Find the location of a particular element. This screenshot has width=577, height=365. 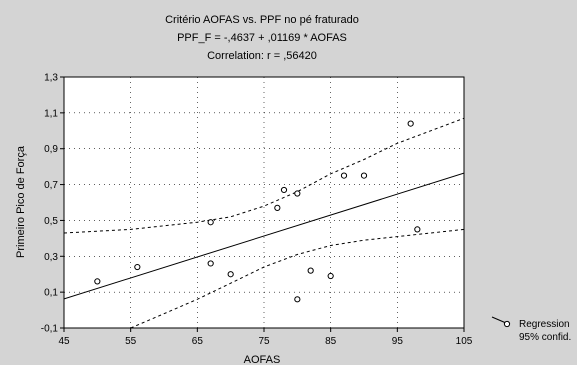

y-tick-label: 1,1 is located at coordinates (51, 113).